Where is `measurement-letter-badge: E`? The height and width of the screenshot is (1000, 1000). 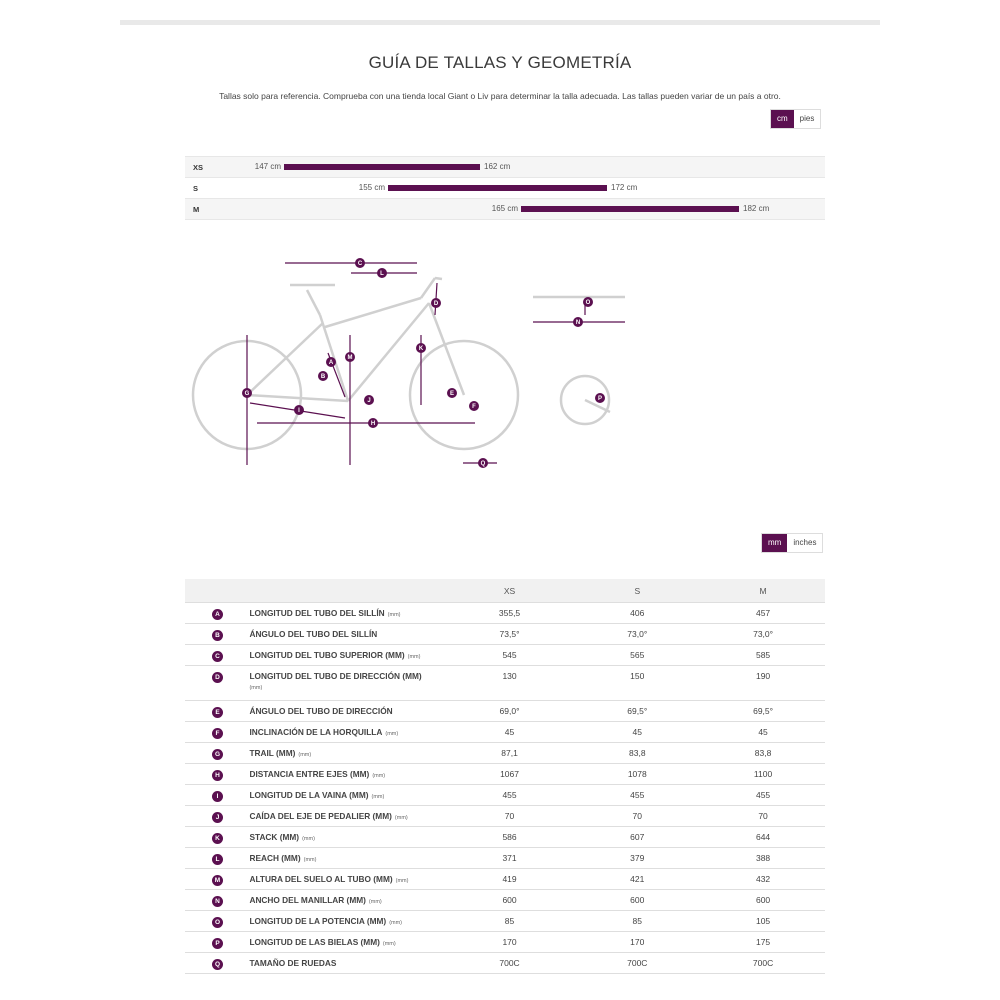 measurement-letter-badge: E is located at coordinates (217, 712).